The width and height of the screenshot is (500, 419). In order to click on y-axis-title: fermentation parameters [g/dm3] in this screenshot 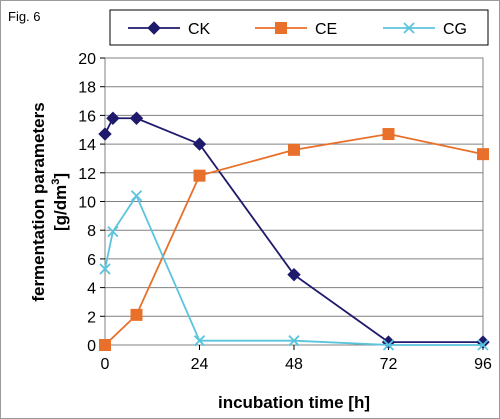, I will do `click(49, 201)`.